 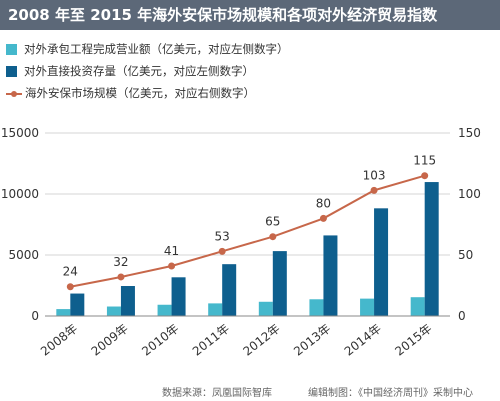 I want to click on data-label-security-market: 115, so click(x=424, y=161).